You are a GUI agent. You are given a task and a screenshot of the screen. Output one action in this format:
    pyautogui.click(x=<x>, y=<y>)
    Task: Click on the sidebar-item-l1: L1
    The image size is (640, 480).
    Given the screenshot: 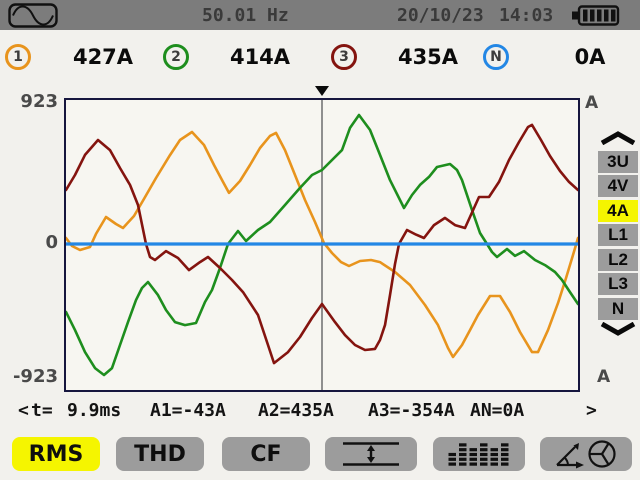 What is the action you would take?
    pyautogui.click(x=618, y=235)
    